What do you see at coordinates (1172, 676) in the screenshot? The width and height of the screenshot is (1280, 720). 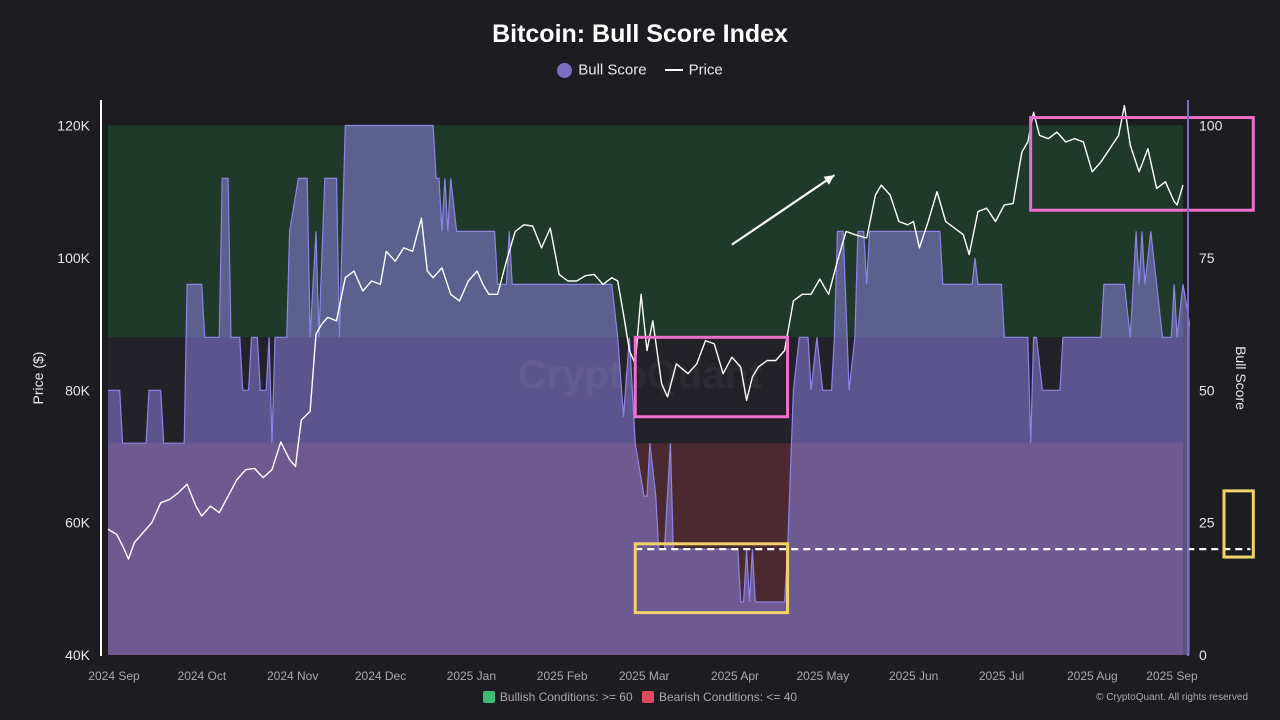 I see `x-tick-label: 2025 Sep` at bounding box center [1172, 676].